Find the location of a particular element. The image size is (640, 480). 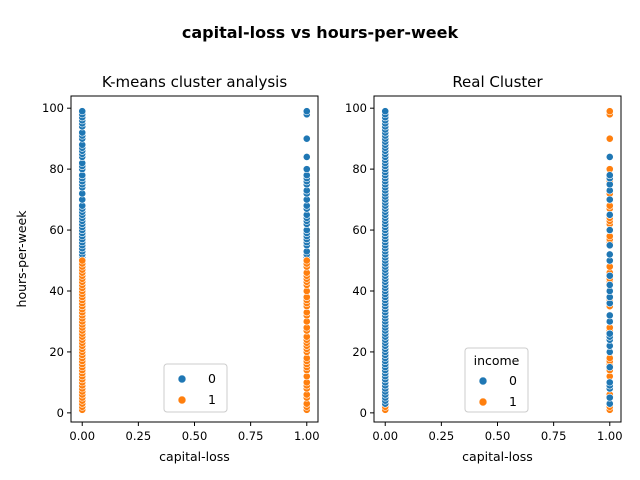

y-axis-label: hours-per-week is located at coordinates (21, 259).